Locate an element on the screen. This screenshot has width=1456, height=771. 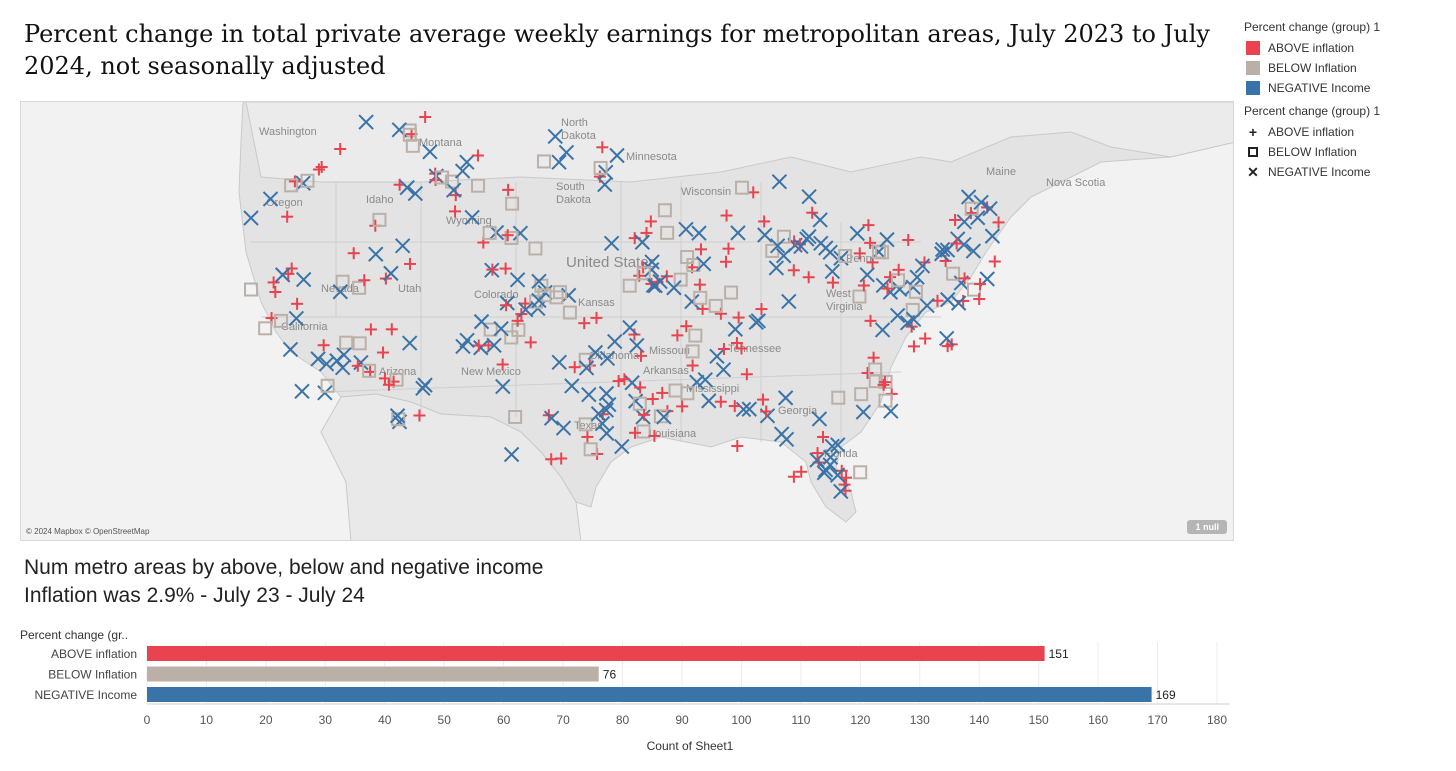
legend-color-above: ABOVE inflation is located at coordinates (1349, 48).